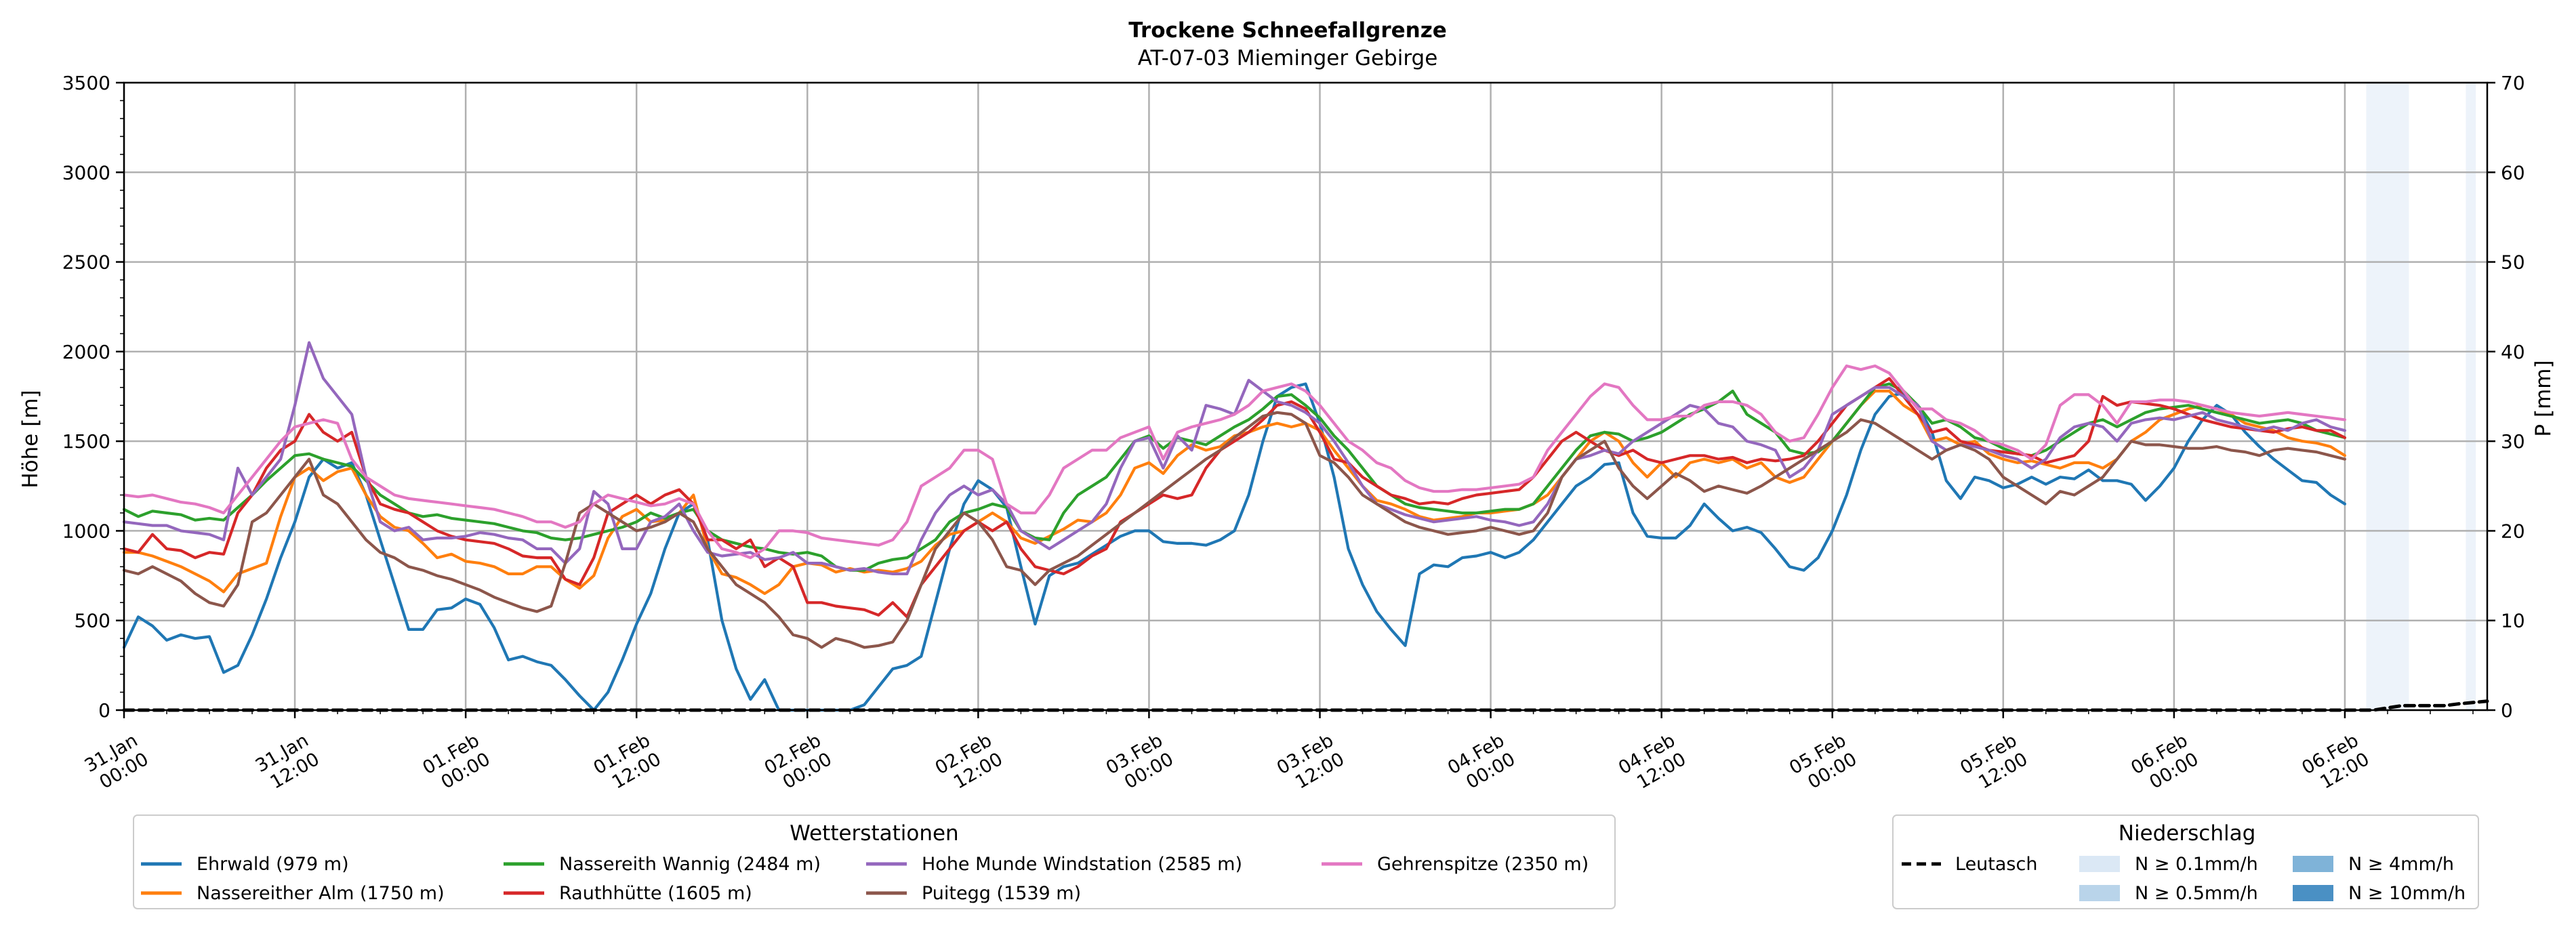  Describe the element at coordinates (1996, 865) in the screenshot. I see `precip-legend-line-label: Leutasch` at that location.